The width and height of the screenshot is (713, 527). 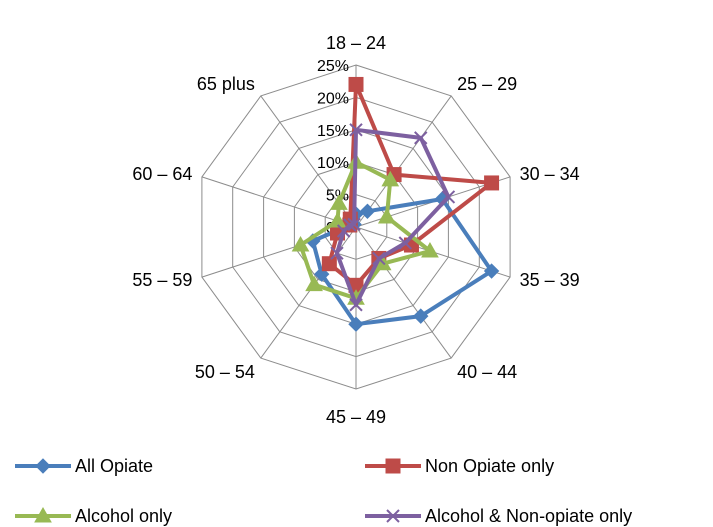 I want to click on series-alcohol-non-opiate-only, so click(x=393, y=217).